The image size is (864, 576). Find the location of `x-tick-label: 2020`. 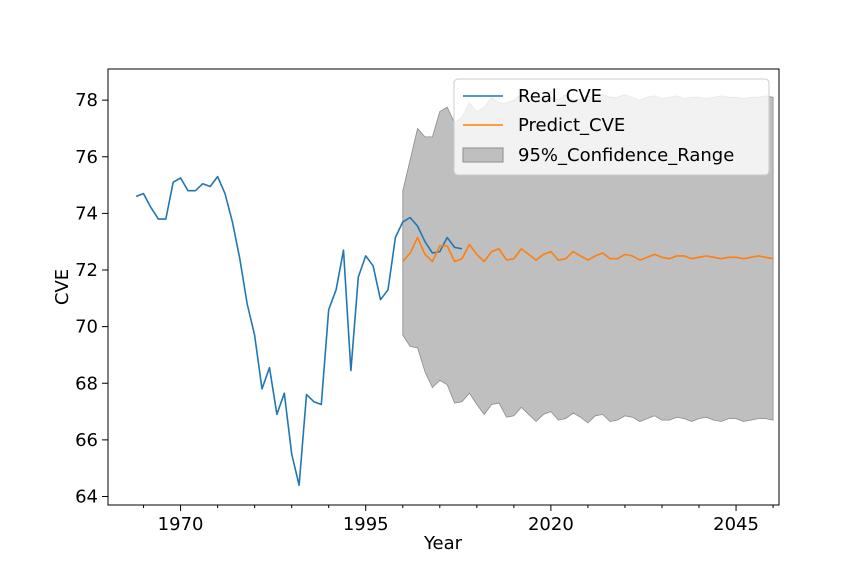

x-tick-label: 2020 is located at coordinates (551, 524).